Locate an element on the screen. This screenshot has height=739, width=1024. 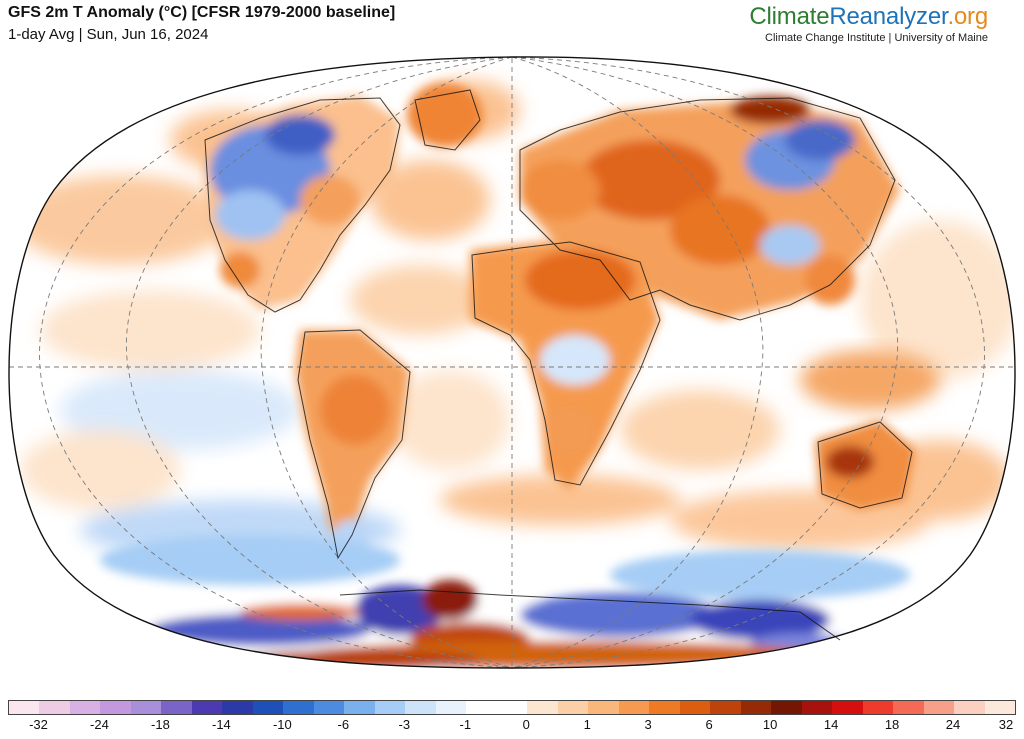
legend-tick-label: 32 is located at coordinates (1006, 724).